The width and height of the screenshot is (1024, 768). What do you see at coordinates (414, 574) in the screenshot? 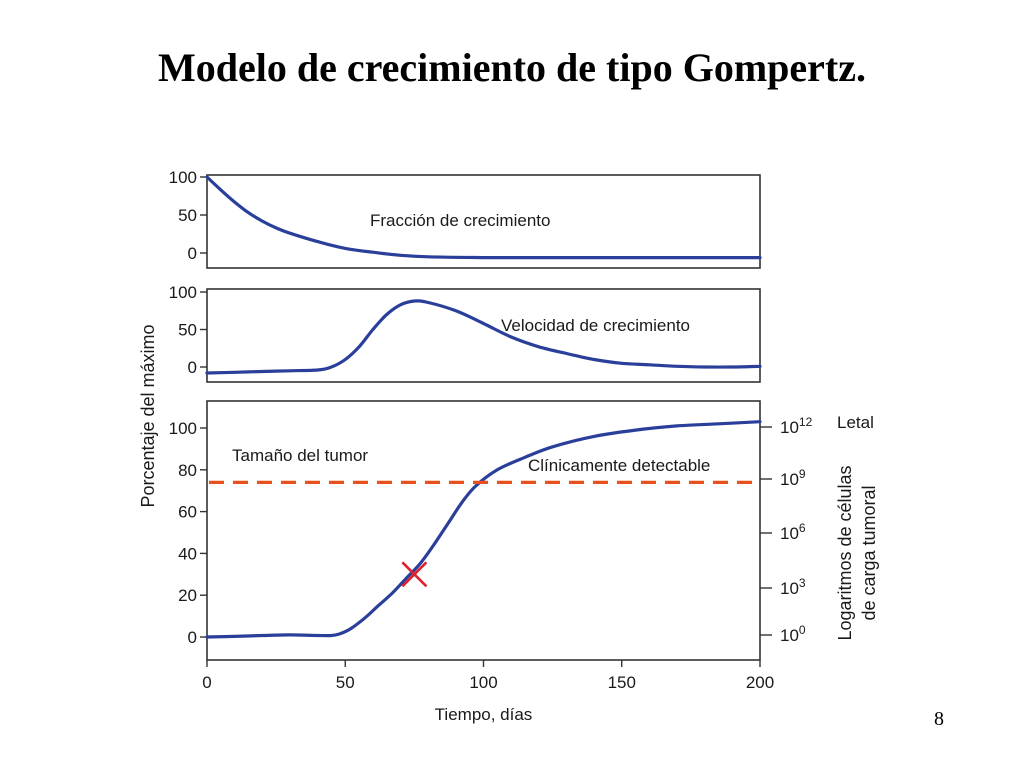
I see `marker-x` at bounding box center [414, 574].